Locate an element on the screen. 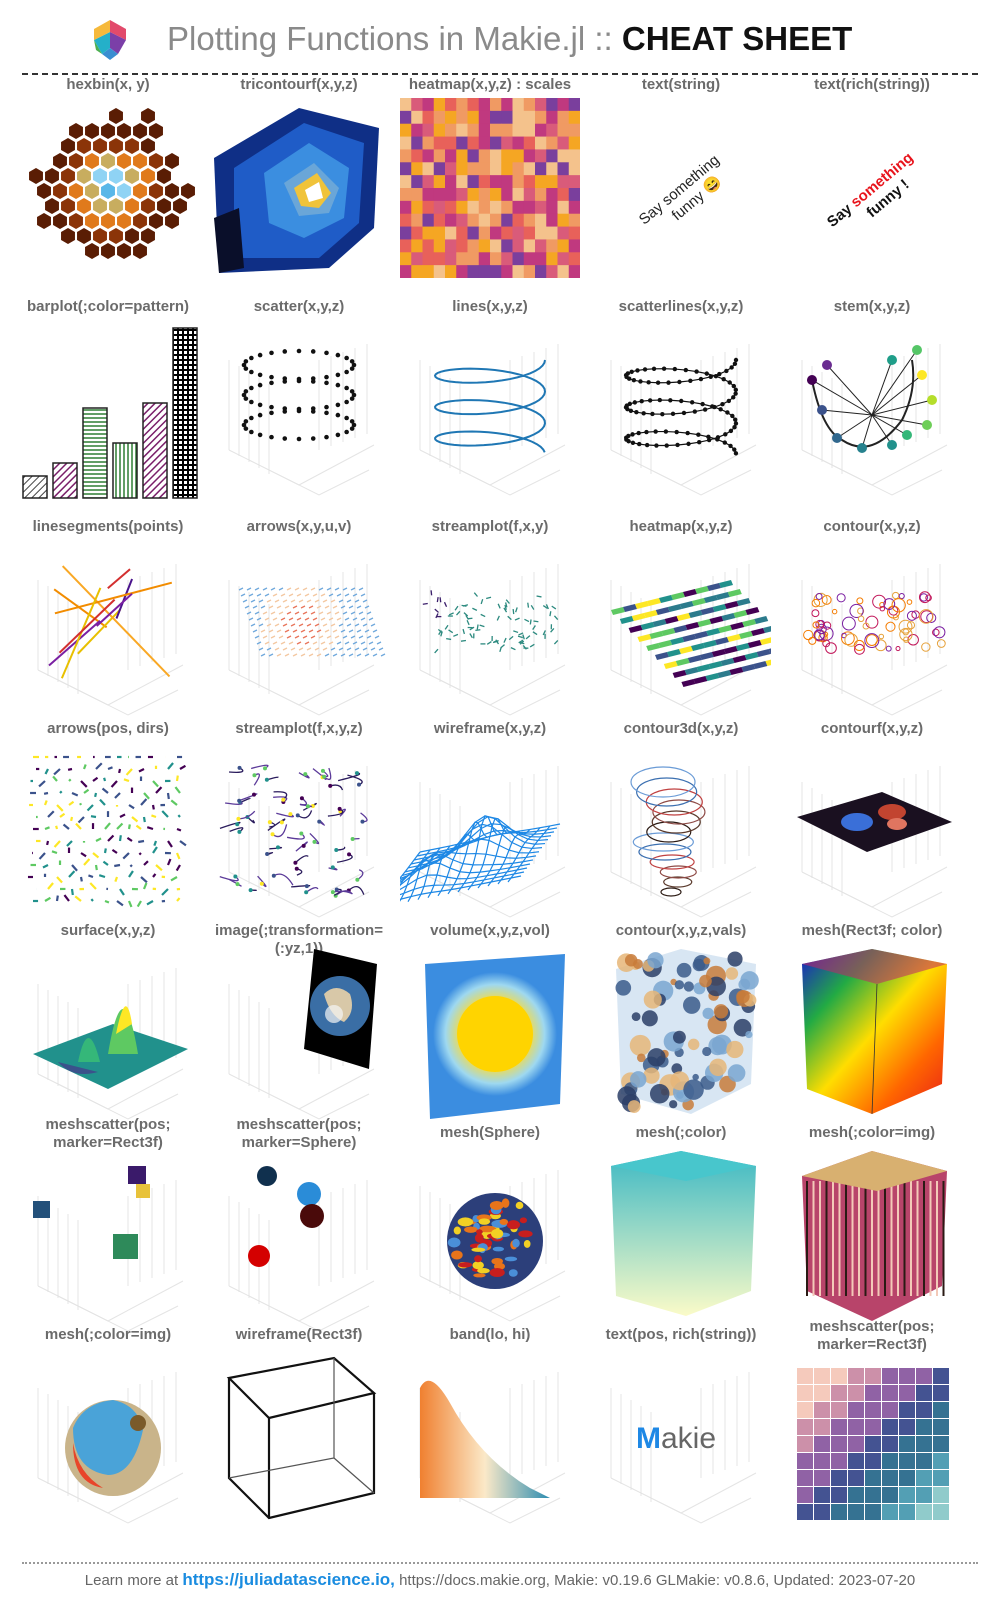  plot-caption: band(lo, hi) is located at coordinates (490, 1334).